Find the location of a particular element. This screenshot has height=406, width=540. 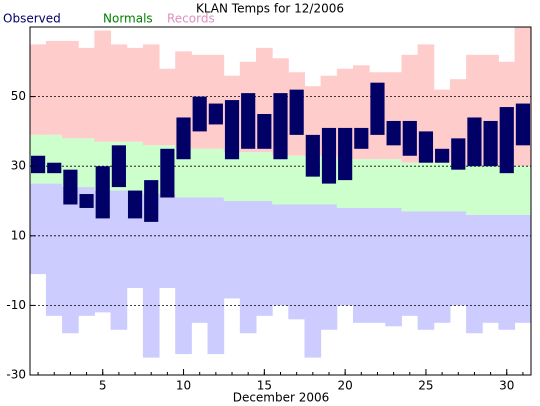

x-tick-label: 15 is located at coordinates (264, 386).